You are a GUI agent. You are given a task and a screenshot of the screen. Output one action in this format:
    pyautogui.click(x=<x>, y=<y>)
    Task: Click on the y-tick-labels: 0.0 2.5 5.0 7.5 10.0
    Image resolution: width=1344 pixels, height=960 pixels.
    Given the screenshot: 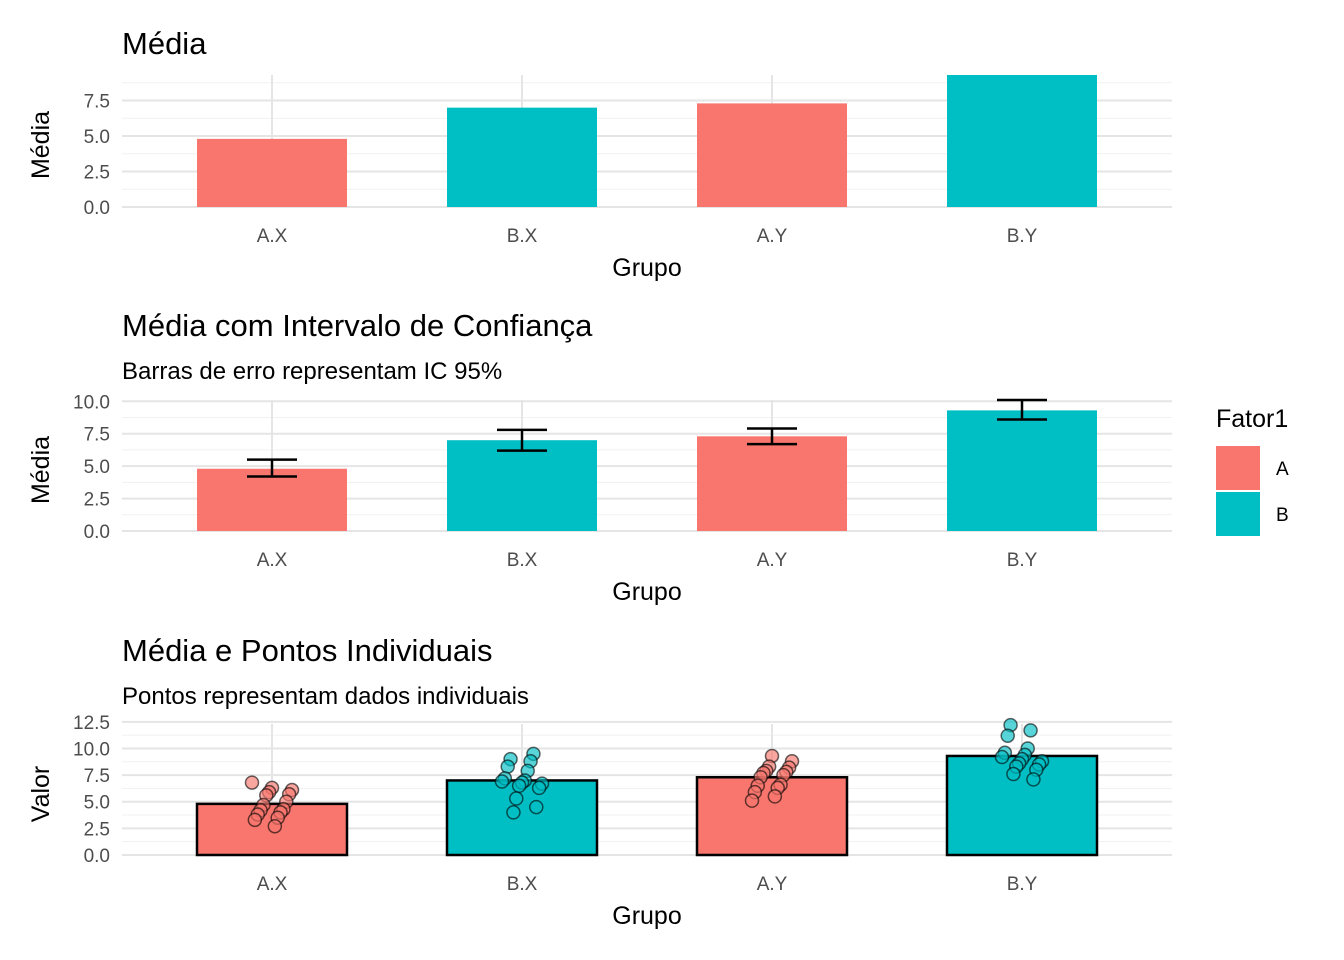 What is the action you would take?
    pyautogui.click(x=91, y=467)
    